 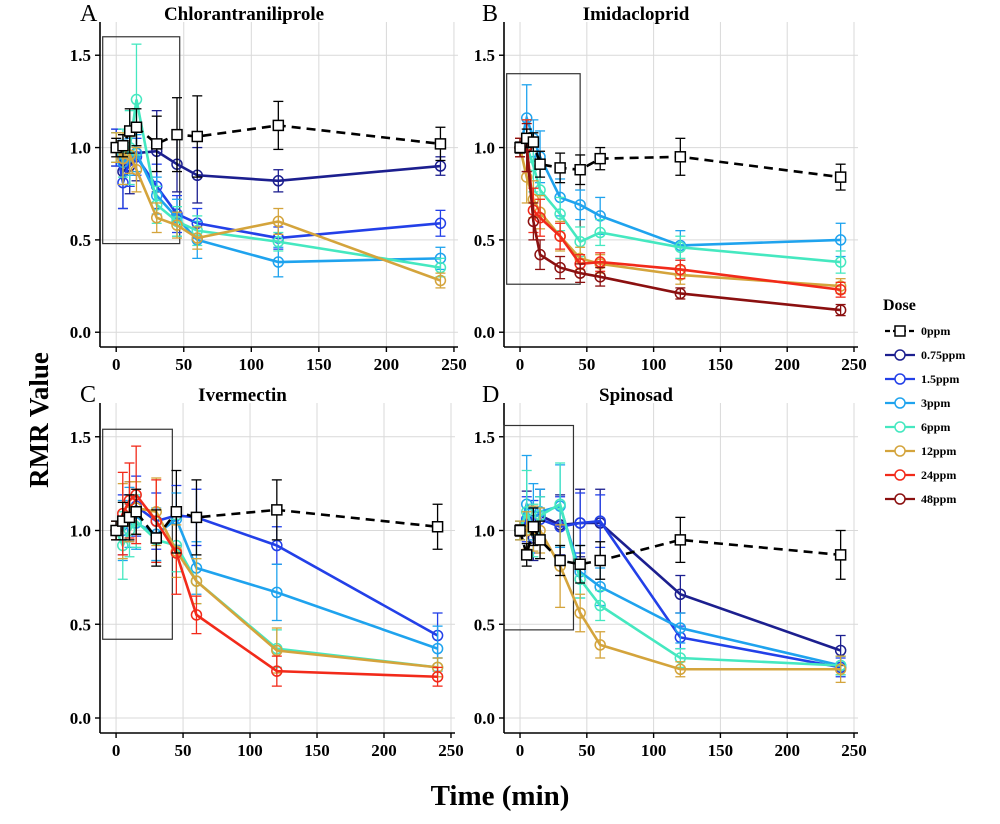 What do you see at coordinates (484, 718) in the screenshot?
I see `panel-d-y-tick-label-0: 0.0` at bounding box center [484, 718].